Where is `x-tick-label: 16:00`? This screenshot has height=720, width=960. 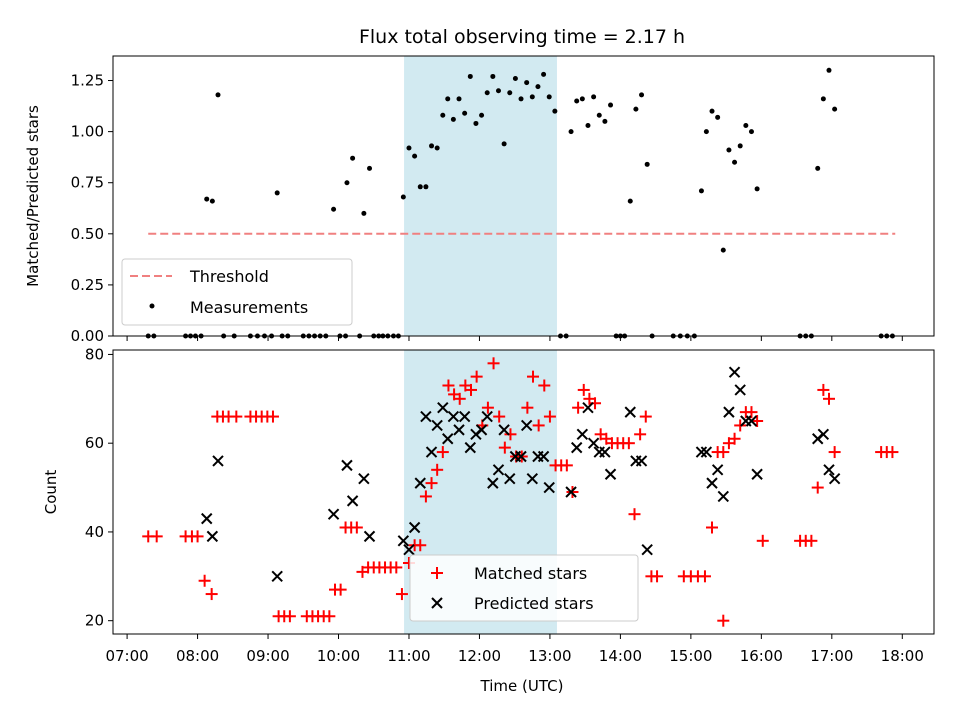 x-tick-label: 16:00 is located at coordinates (761, 656).